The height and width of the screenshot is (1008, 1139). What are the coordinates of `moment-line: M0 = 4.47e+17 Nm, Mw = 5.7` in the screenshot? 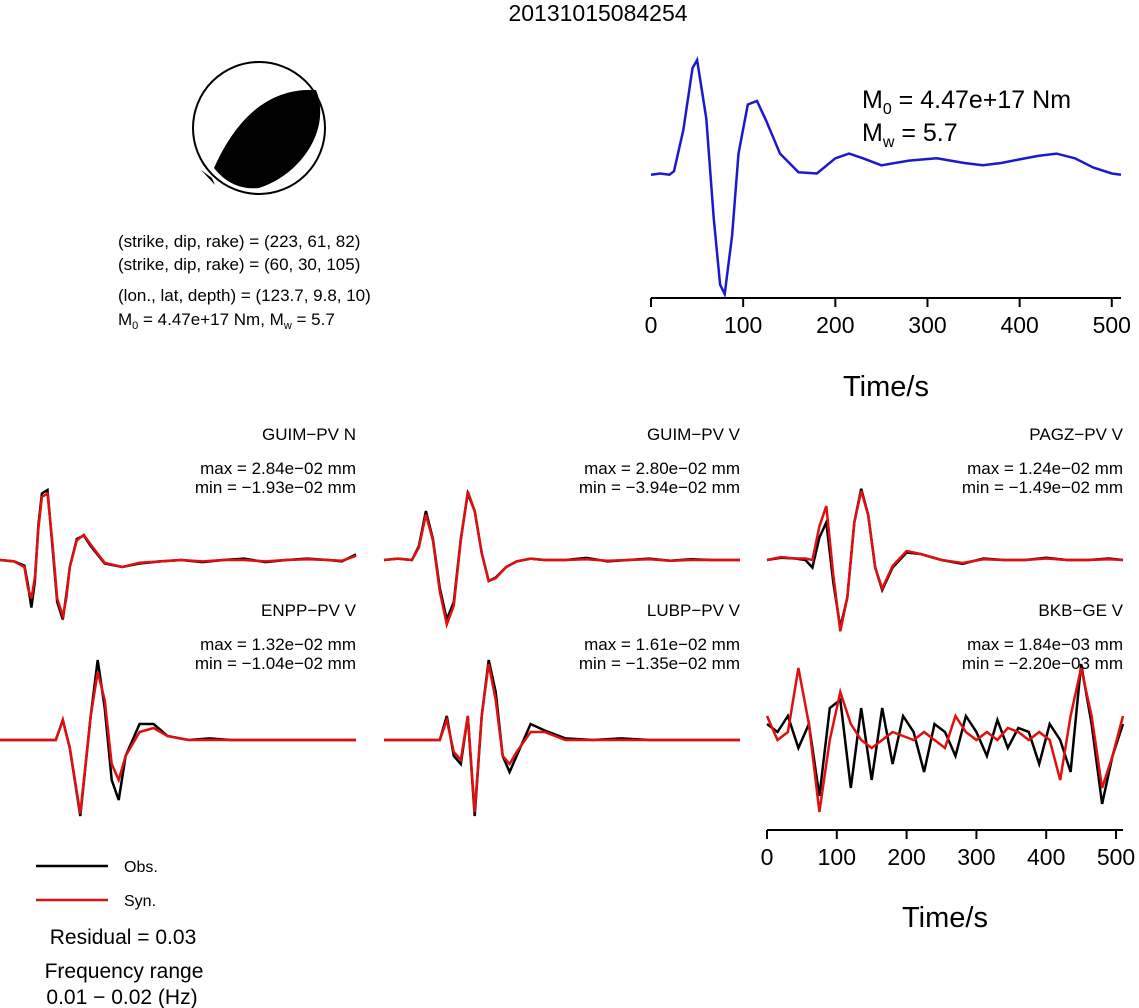 It's located at (226, 321).